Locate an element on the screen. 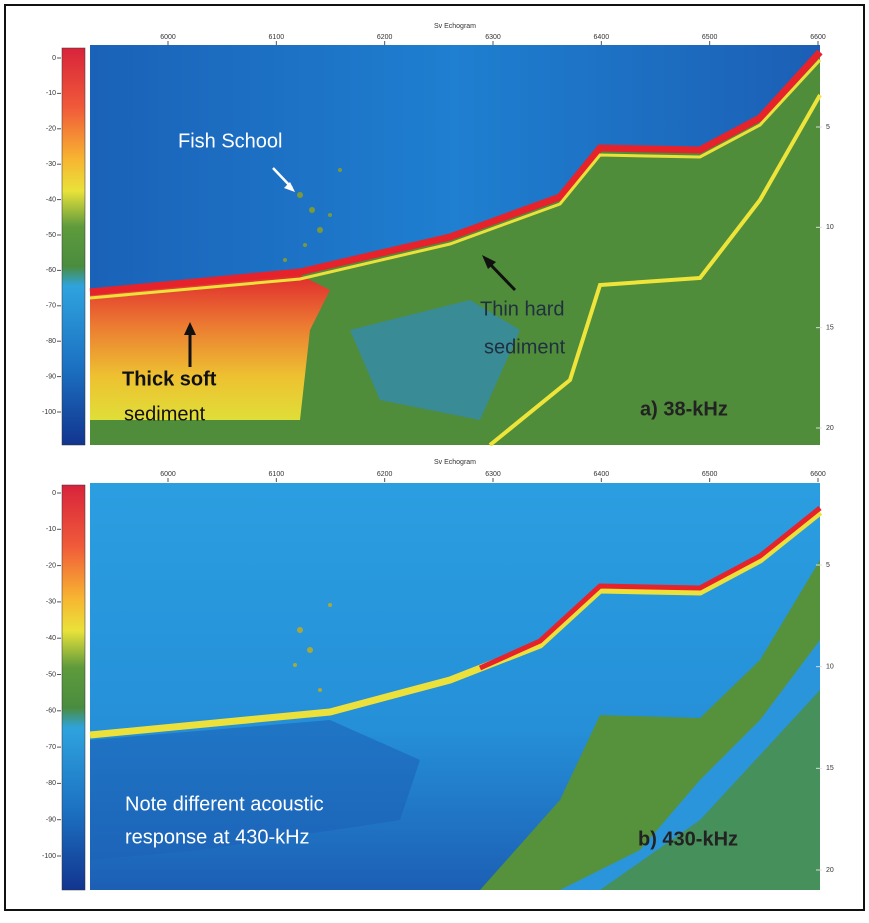 This screenshot has height=923, width=869. note-label: response at 430-kHz is located at coordinates (217, 837).